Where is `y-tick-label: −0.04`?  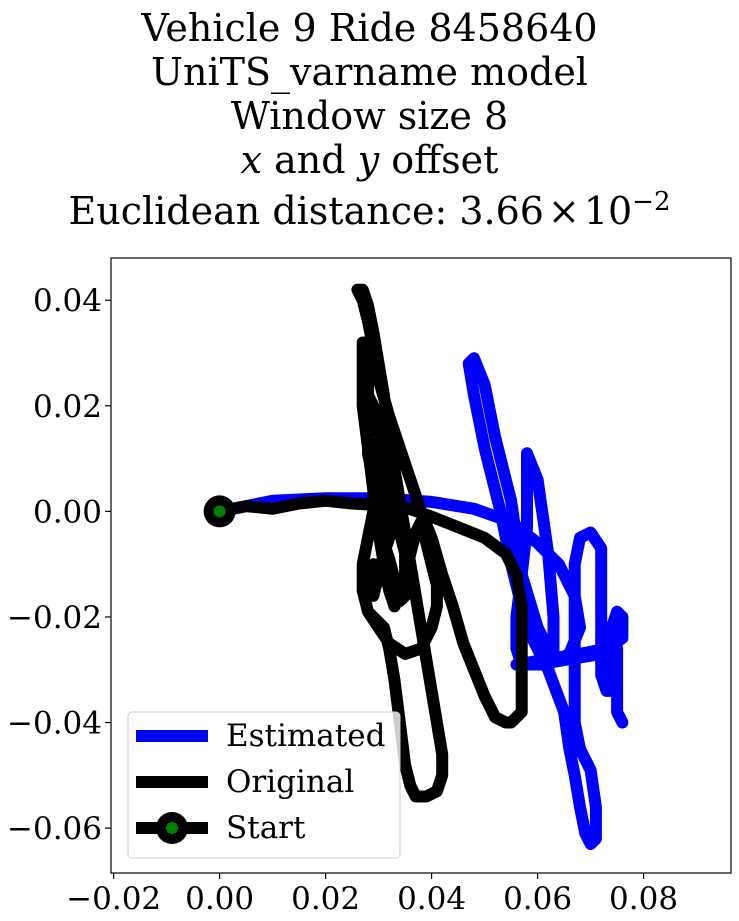 y-tick-label: −0.04 is located at coordinates (54, 724).